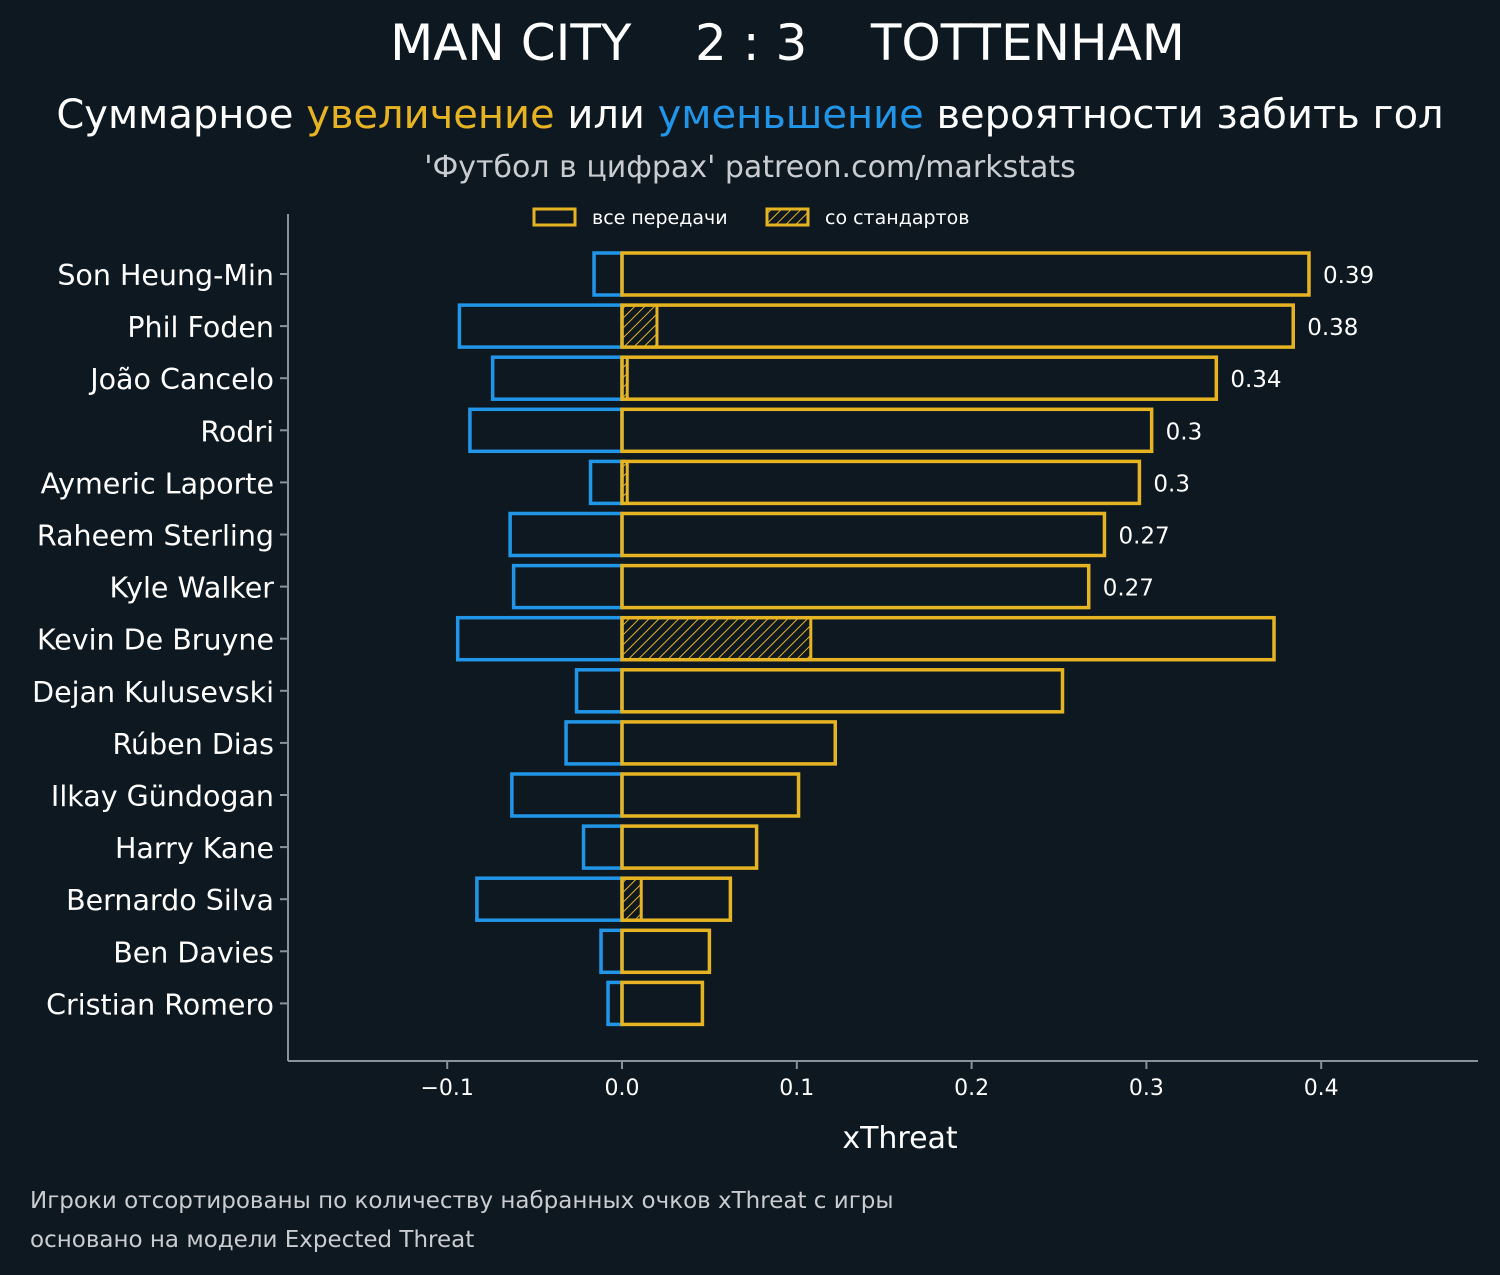 The width and height of the screenshot is (1500, 1275). Describe the element at coordinates (1332, 328) in the screenshot. I see `data-label: 0.38` at that location.